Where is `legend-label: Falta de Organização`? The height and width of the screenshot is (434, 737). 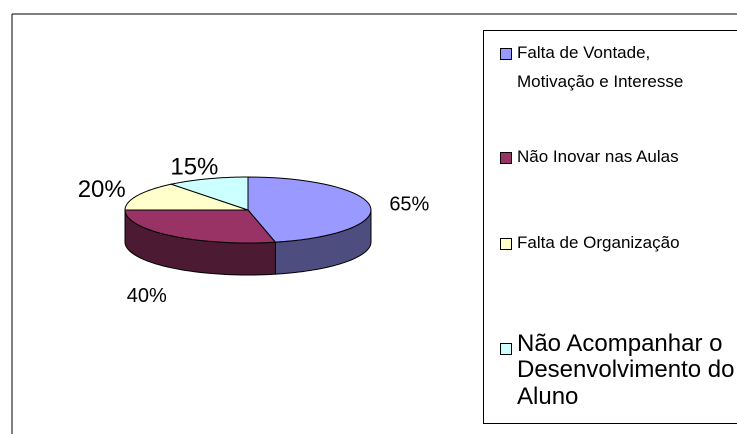
legend-label: Falta de Organização is located at coordinates (598, 242).